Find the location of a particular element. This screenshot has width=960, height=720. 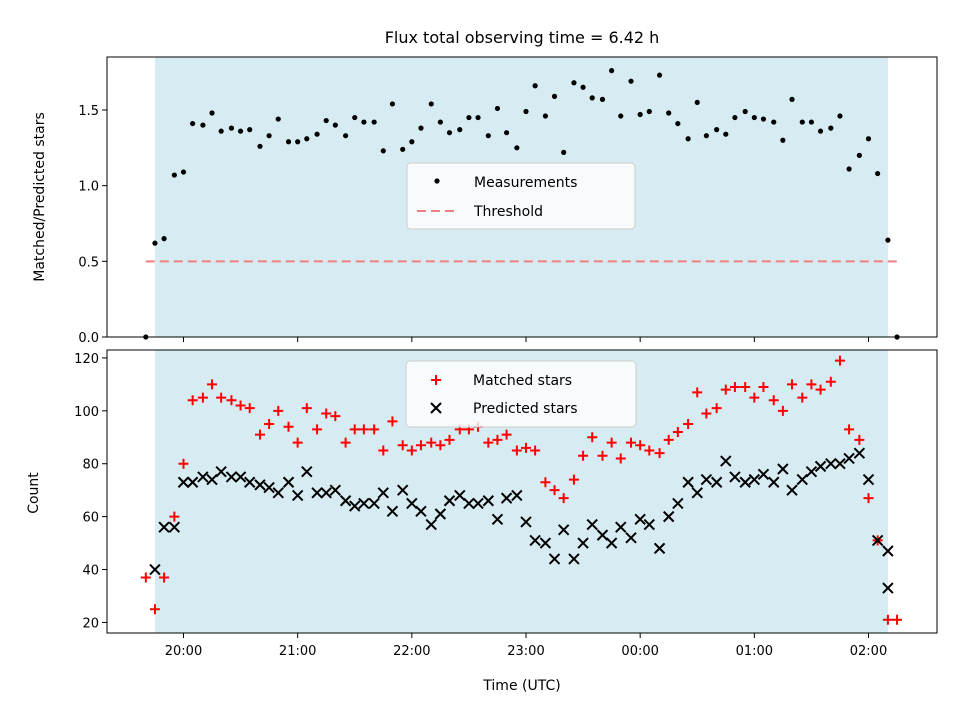

x-tick-label: 20:00 is located at coordinates (183, 651).